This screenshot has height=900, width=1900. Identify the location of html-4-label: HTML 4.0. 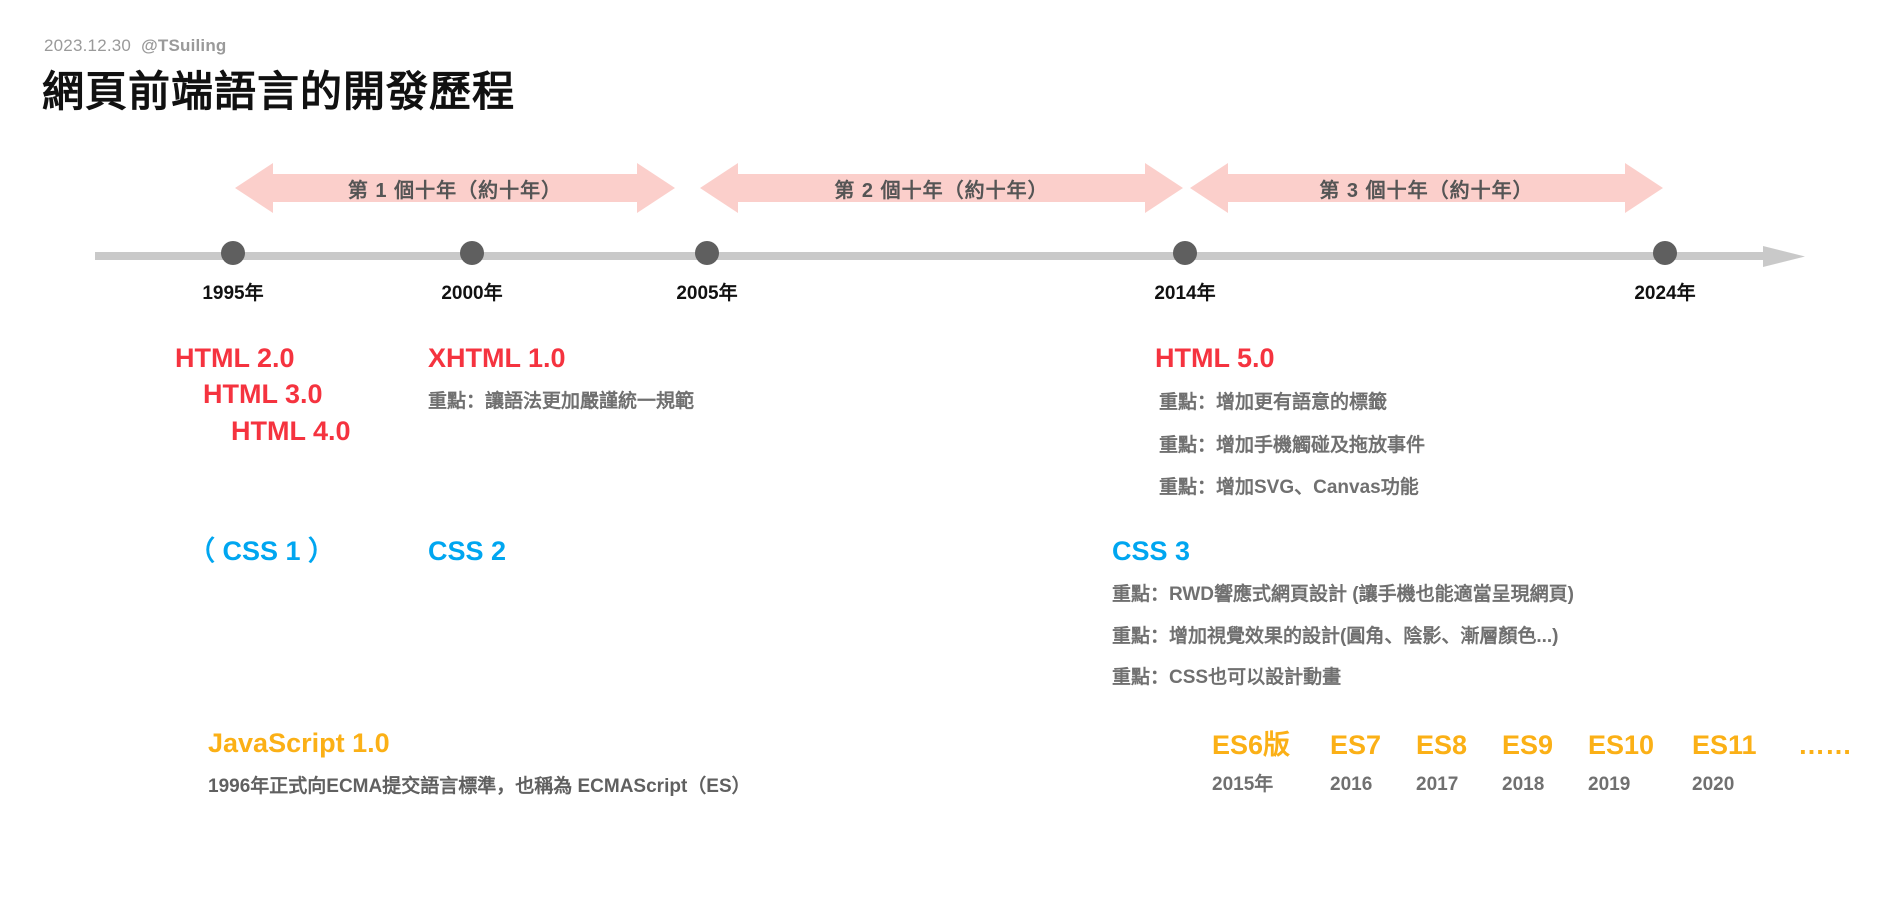
(291, 430).